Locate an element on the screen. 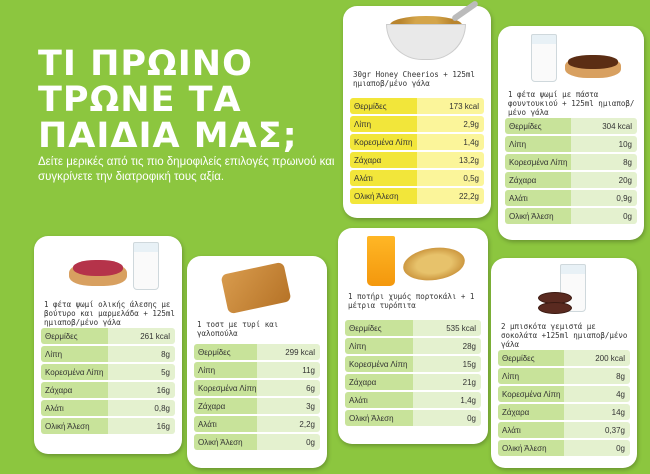 The image size is (650, 474). row-value: 0,8g is located at coordinates (141, 408).